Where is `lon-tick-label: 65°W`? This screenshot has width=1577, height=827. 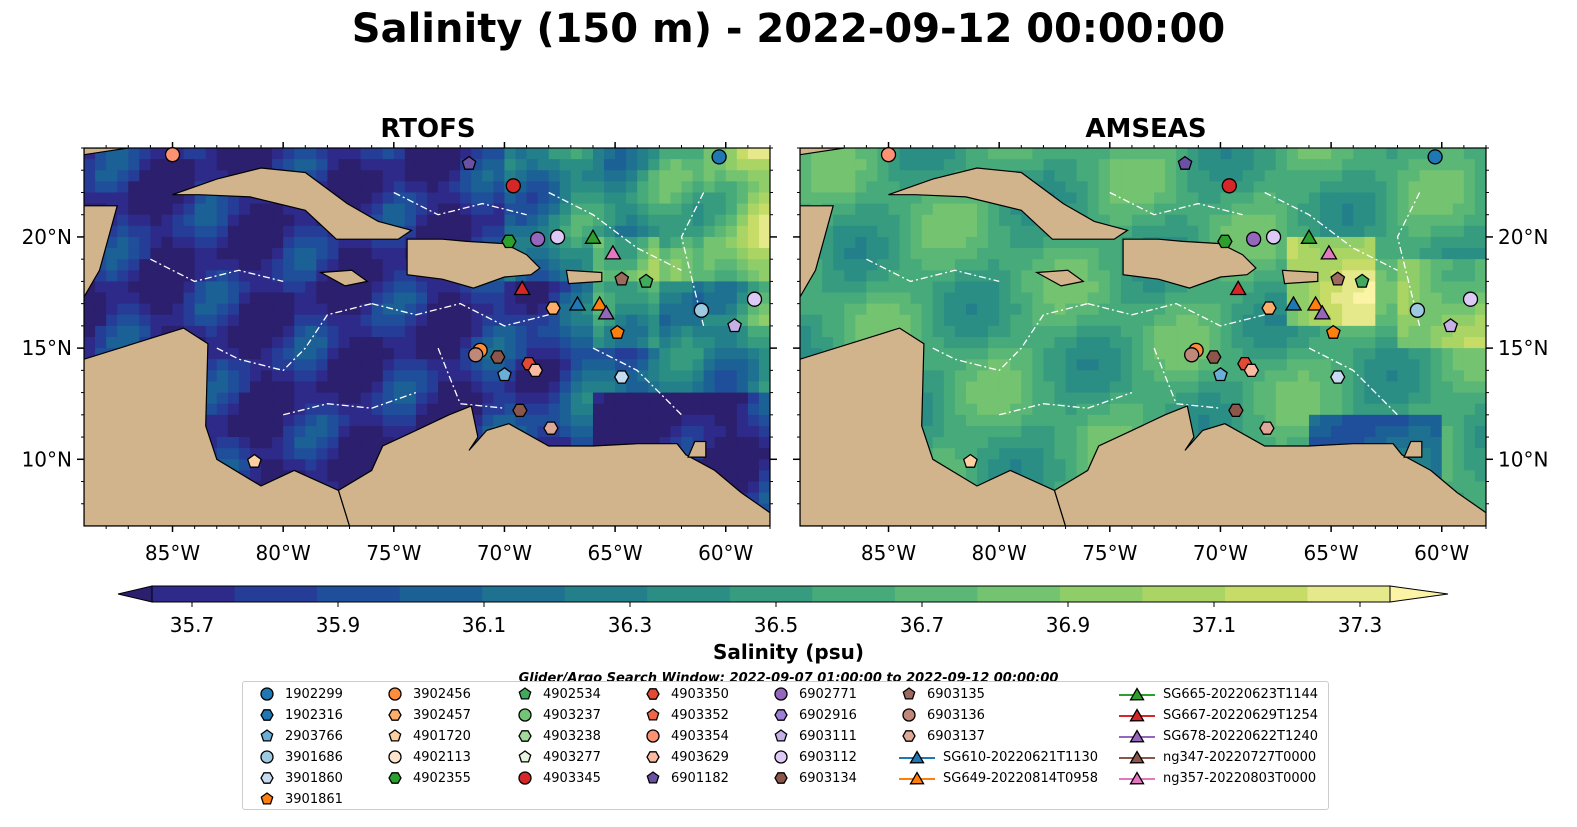
lon-tick-label: 65°W is located at coordinates (1330, 553).